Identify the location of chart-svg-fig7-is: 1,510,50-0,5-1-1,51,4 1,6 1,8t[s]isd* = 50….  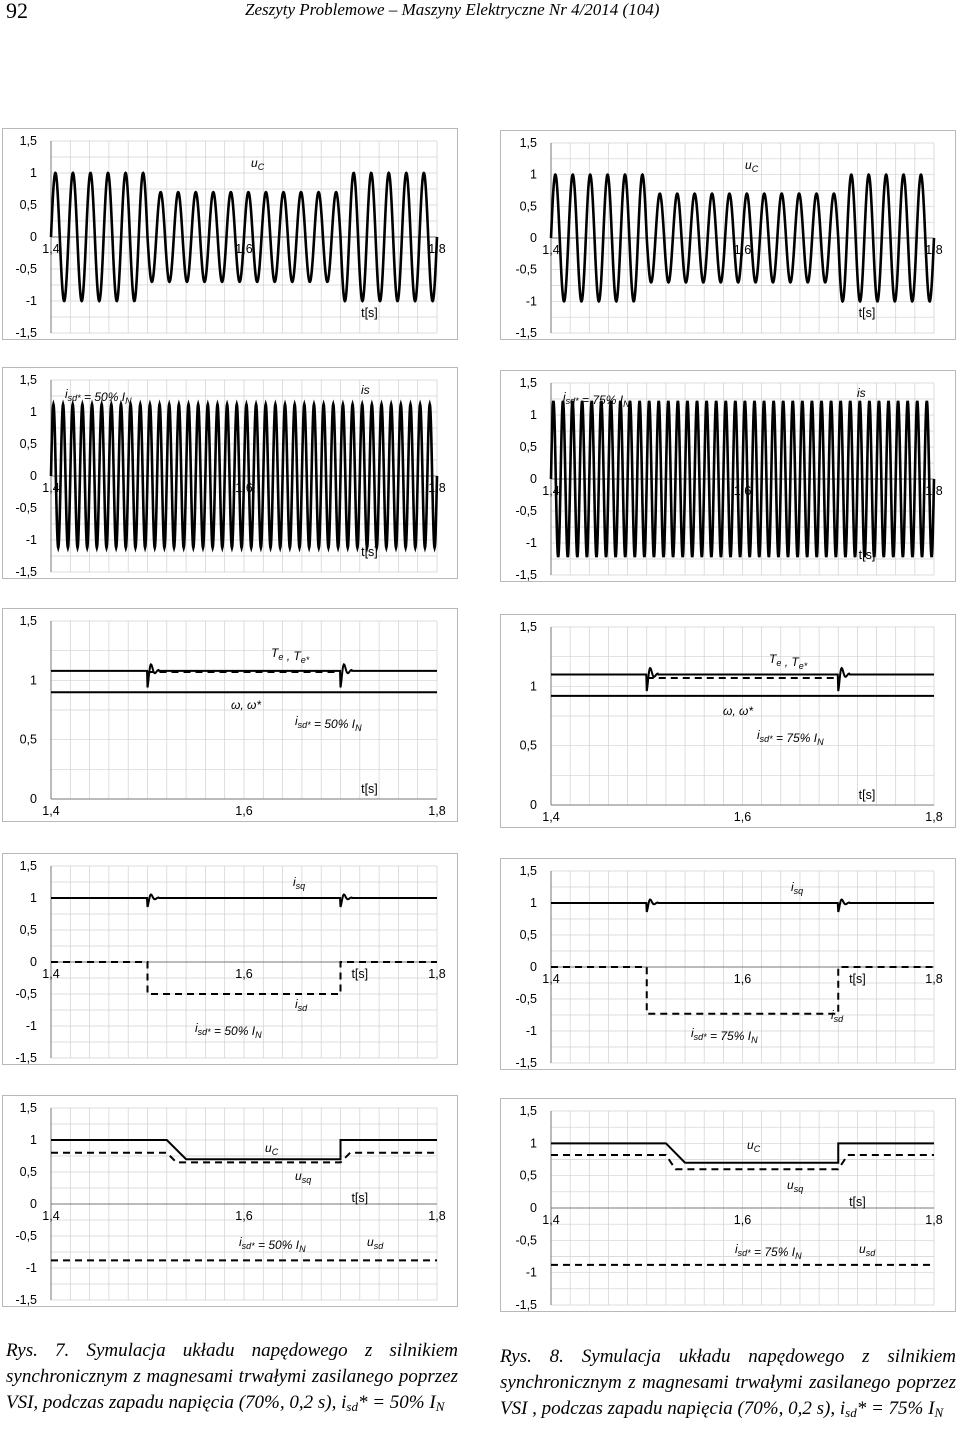
(230, 476).